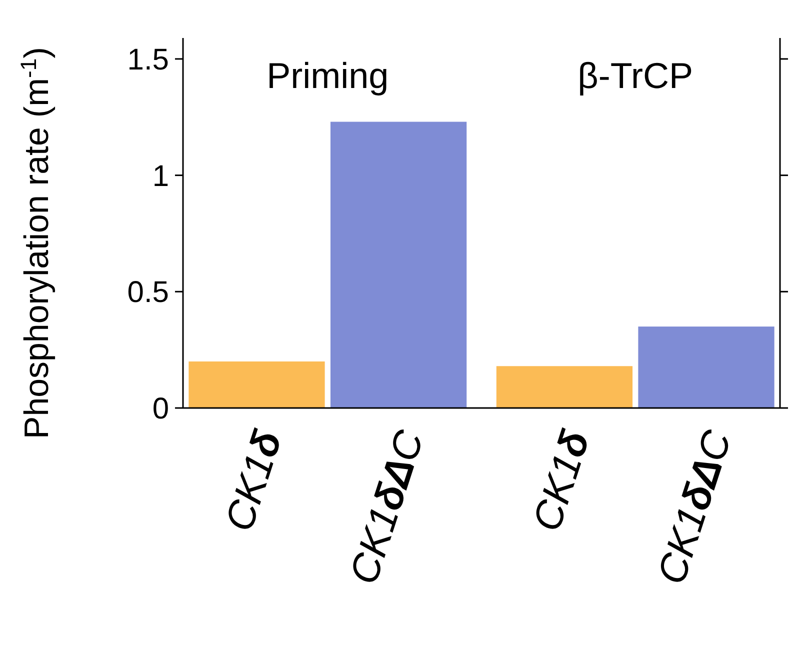  Describe the element at coordinates (327, 75) in the screenshot. I see `annotation: Priming` at that location.